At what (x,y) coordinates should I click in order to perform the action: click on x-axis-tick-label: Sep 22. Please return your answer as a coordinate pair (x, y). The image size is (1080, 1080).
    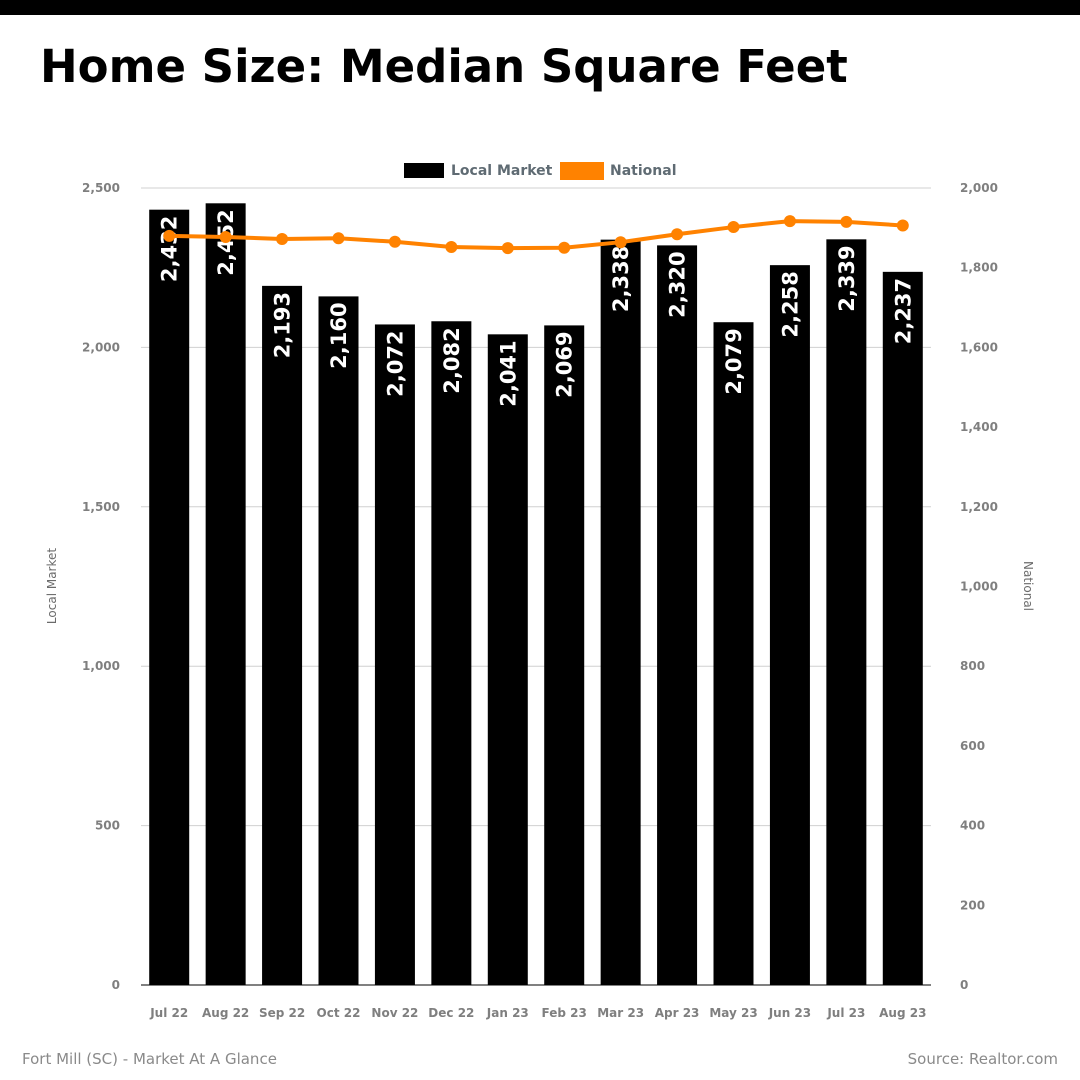
    Looking at the image, I should click on (282, 1013).